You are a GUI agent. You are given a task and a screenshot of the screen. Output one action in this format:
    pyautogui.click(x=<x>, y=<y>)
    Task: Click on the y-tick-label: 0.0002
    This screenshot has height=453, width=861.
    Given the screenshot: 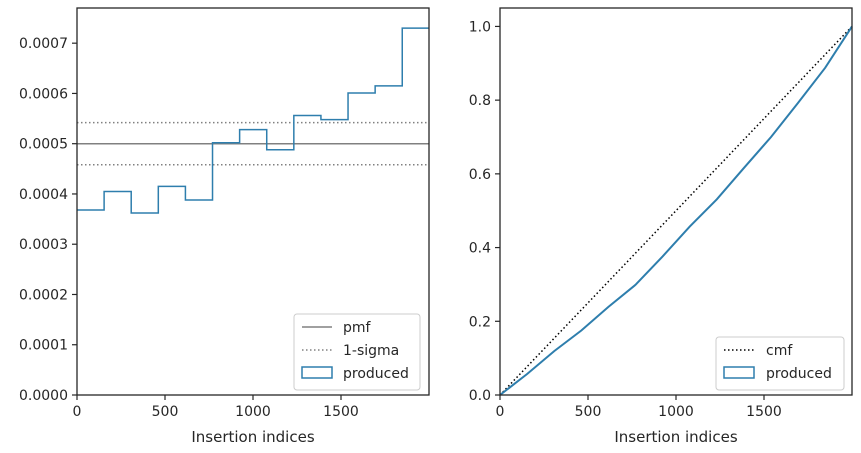 What is the action you would take?
    pyautogui.click(x=43, y=295)
    